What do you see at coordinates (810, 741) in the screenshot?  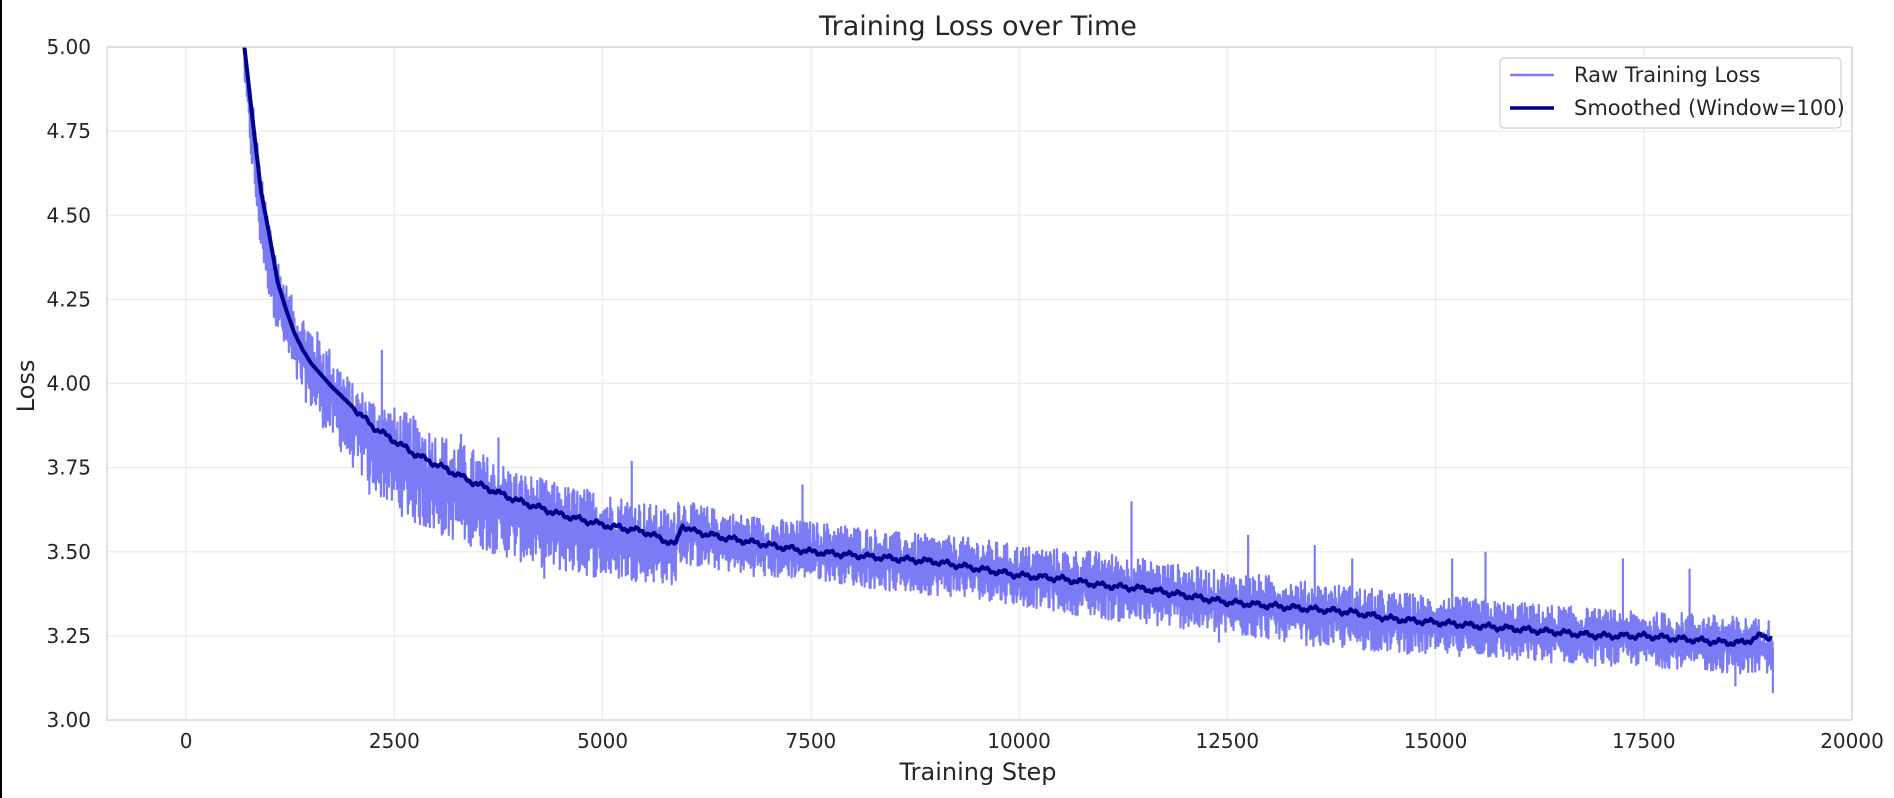 I see `x-tick-label: 7500` at bounding box center [810, 741].